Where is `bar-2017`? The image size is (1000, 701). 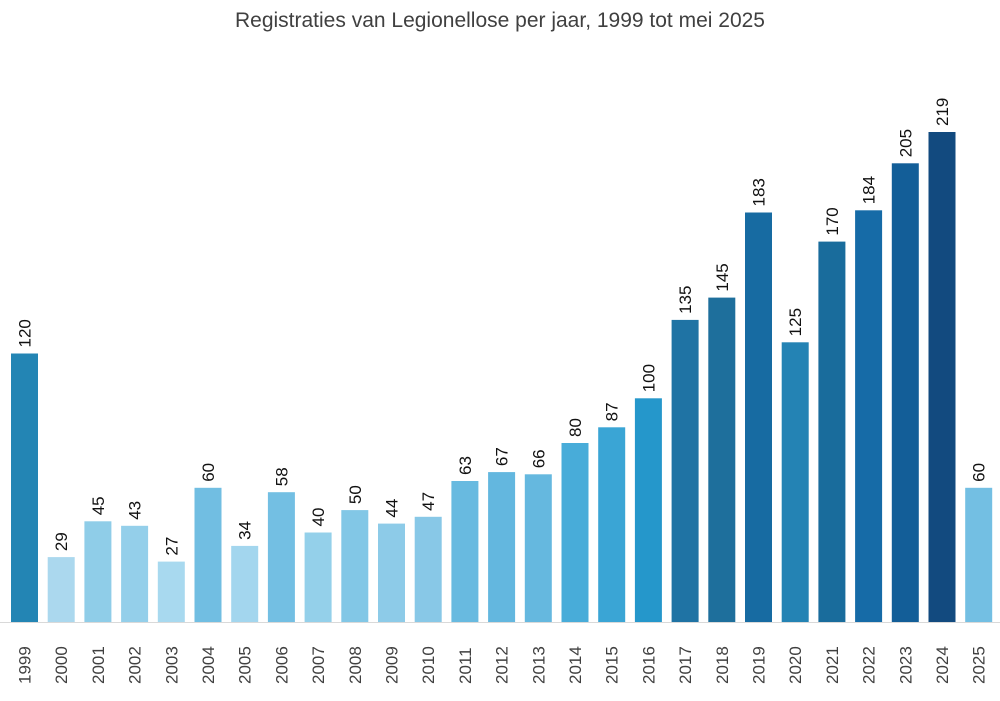 bar-2017 is located at coordinates (685, 470).